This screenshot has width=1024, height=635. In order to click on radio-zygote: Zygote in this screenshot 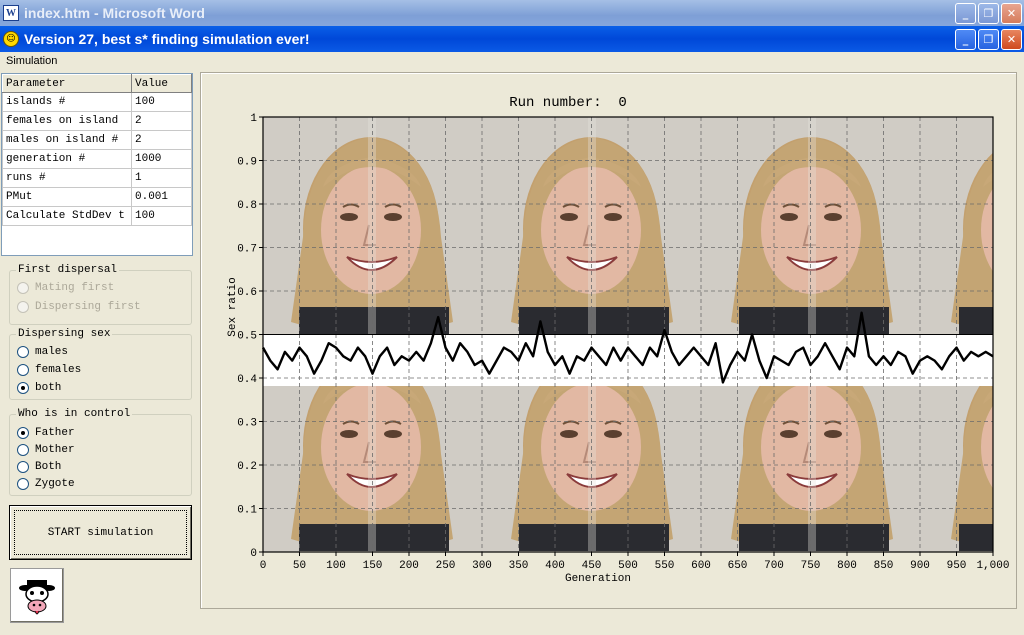, I will do `click(46, 484)`.